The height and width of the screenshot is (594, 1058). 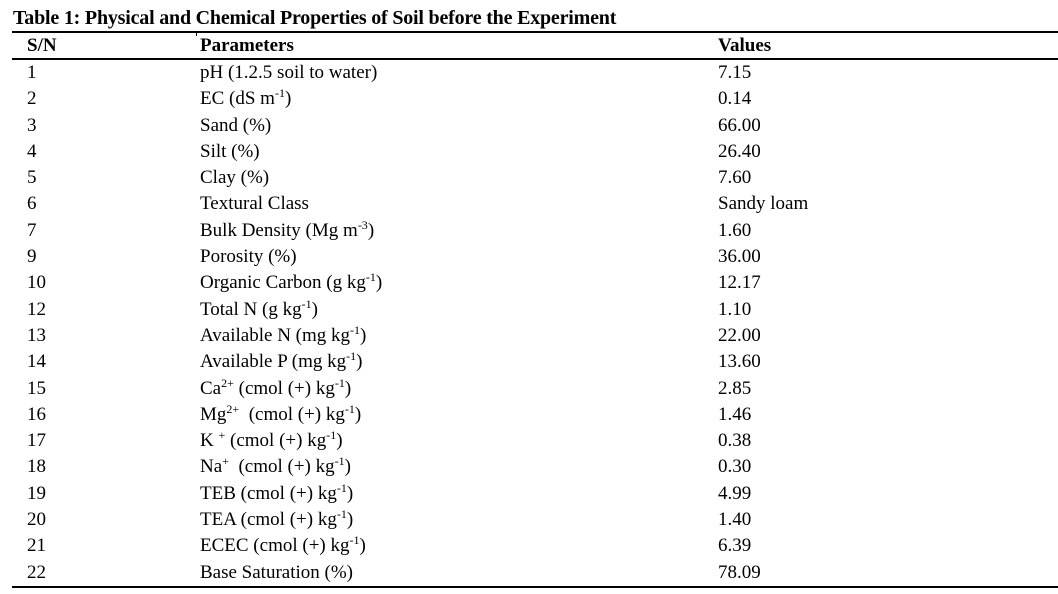 I want to click on row-value: 1.40, so click(x=735, y=520).